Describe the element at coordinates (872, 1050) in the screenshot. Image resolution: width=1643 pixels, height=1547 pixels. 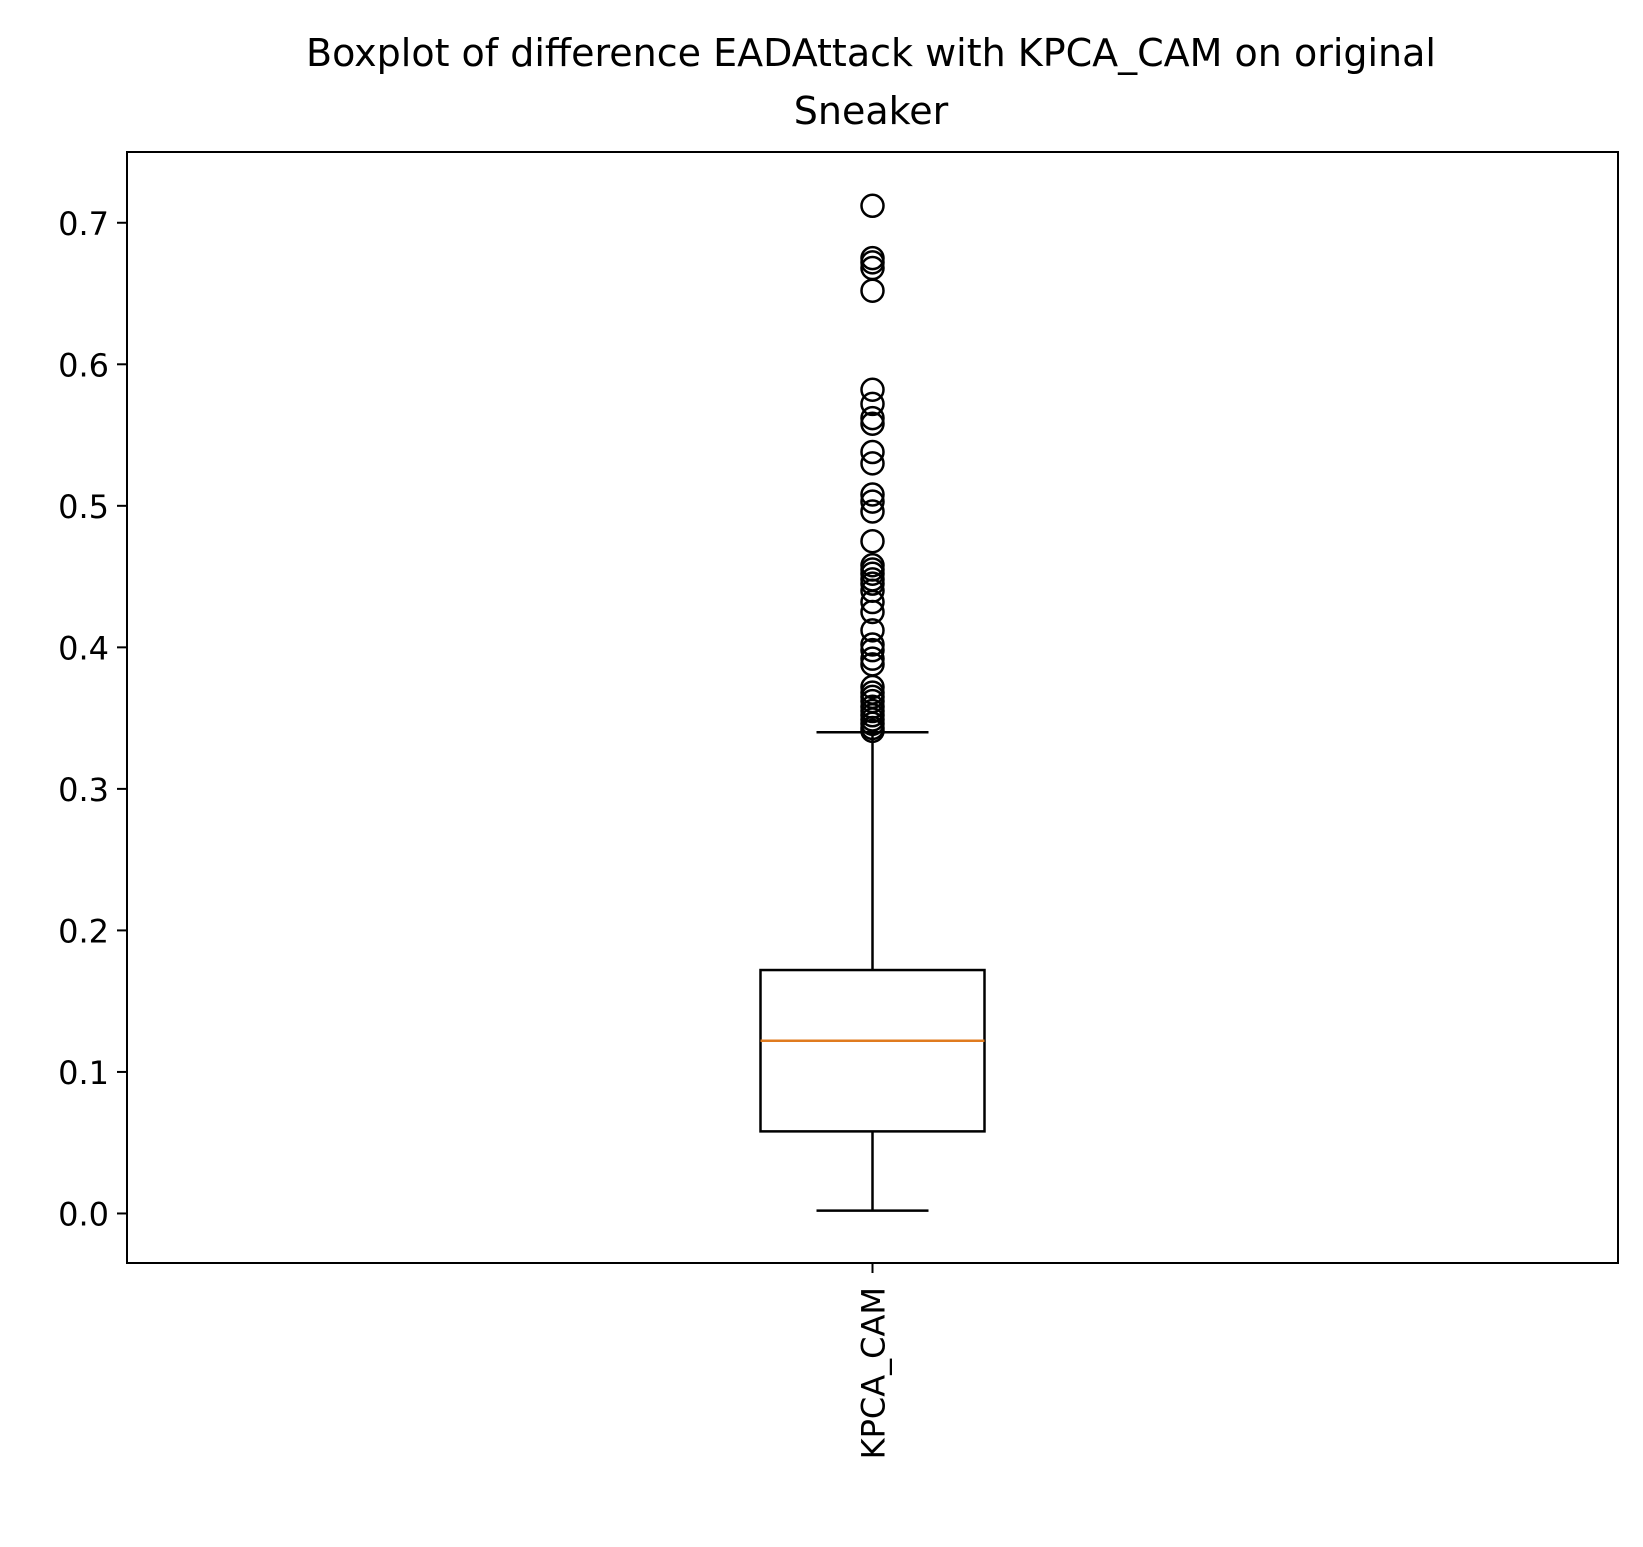
I see `iqr-box` at that location.